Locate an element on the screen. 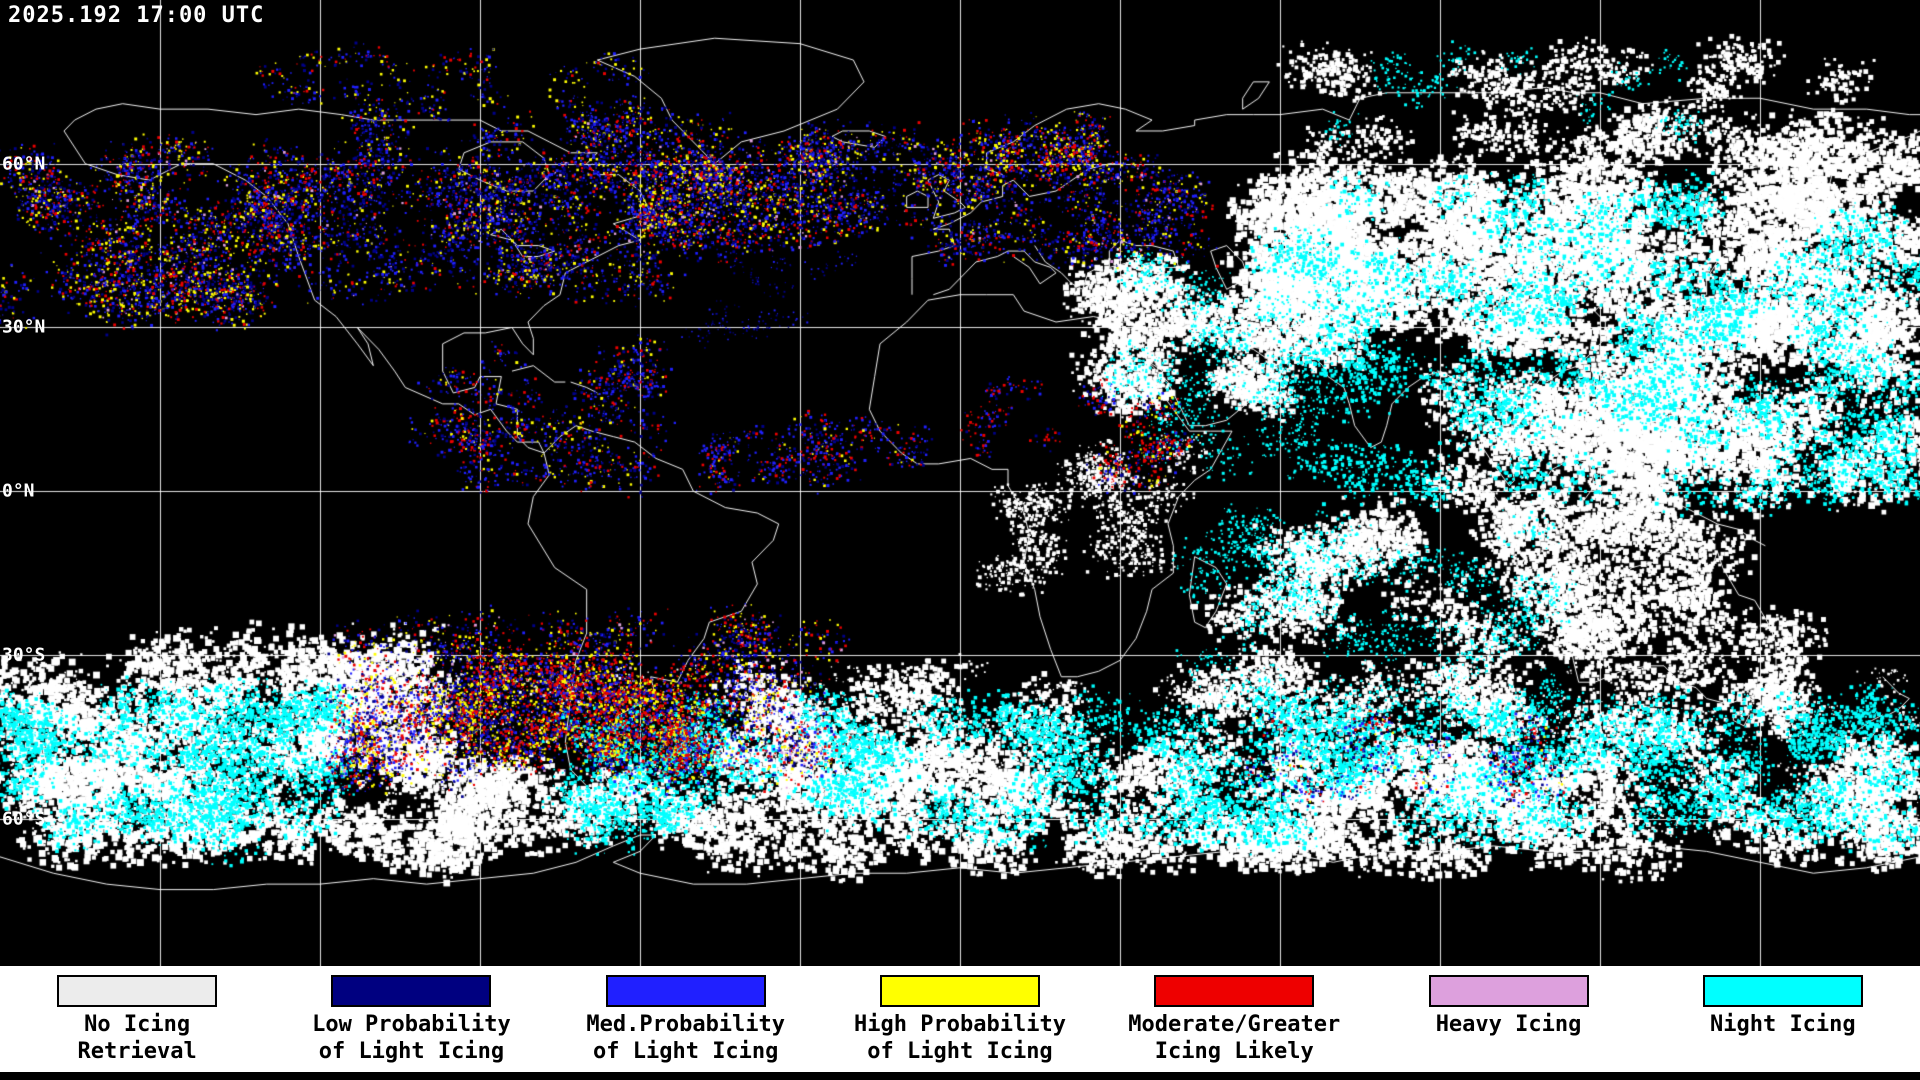  legend-item-night-icing: Night Icing is located at coordinates (1783, 1019).